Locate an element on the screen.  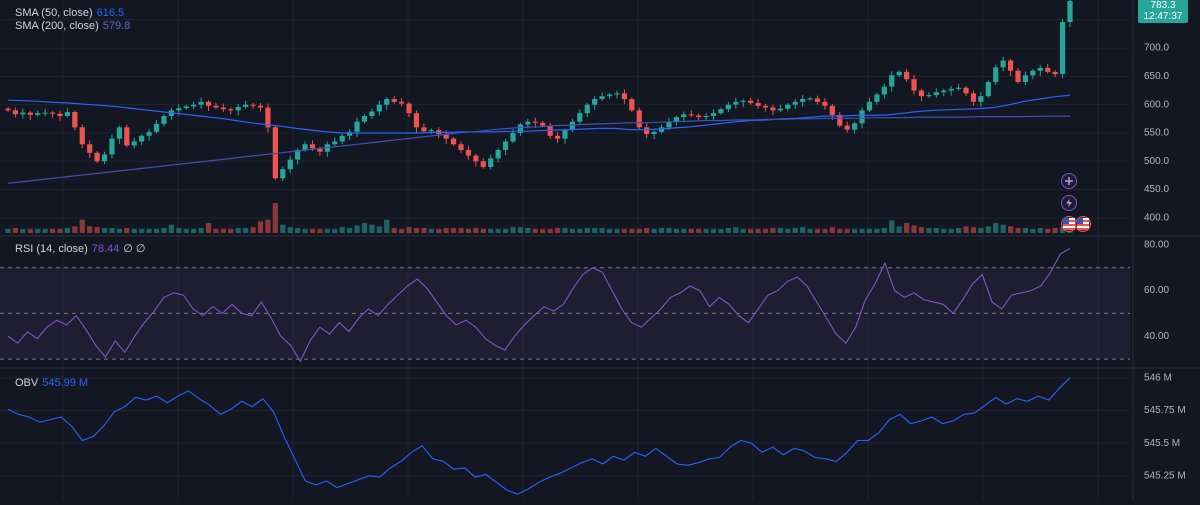
obv-legend: OBV 545.99 M is located at coordinates (51, 383).